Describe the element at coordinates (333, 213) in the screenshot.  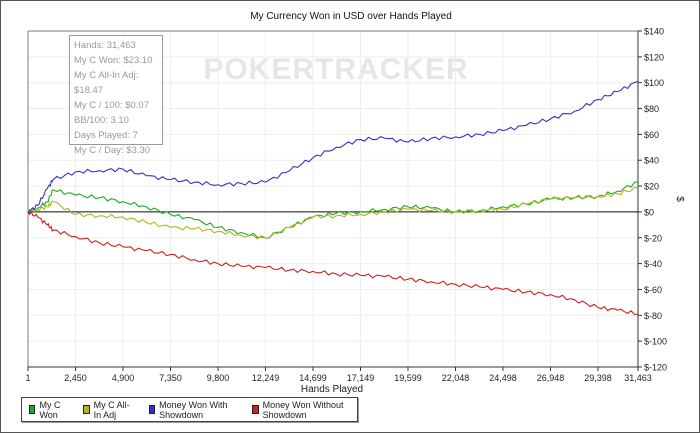
I see `series-line-my-c-all-in-adj` at that location.